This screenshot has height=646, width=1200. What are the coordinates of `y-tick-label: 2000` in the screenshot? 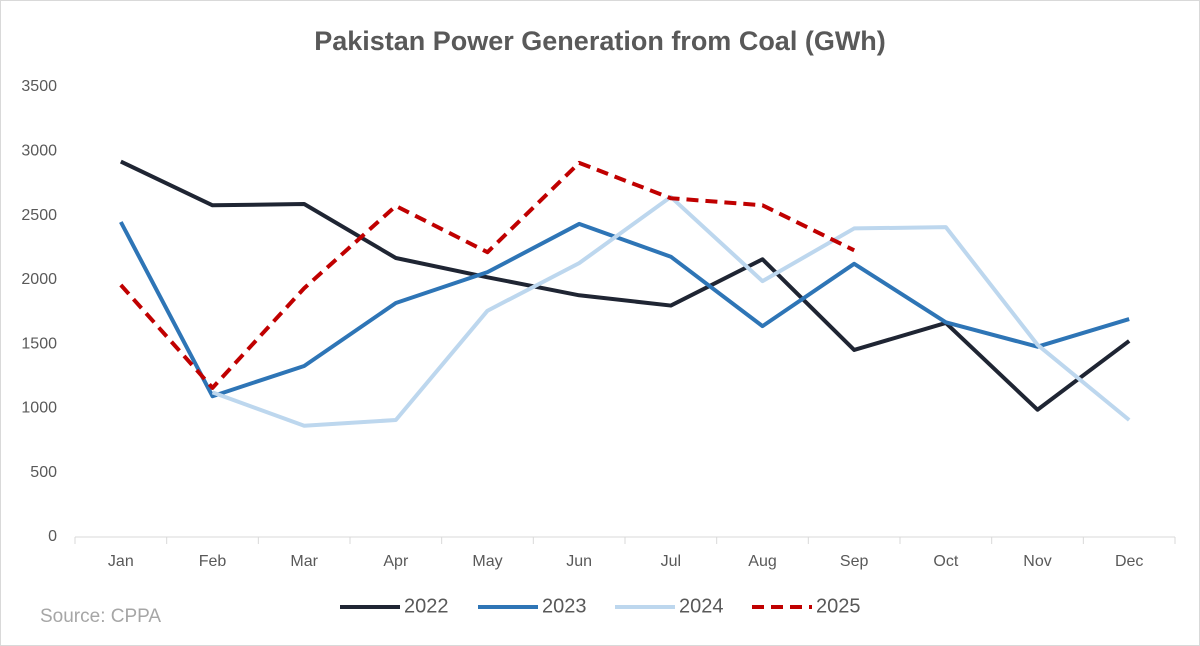 It's located at (39, 279).